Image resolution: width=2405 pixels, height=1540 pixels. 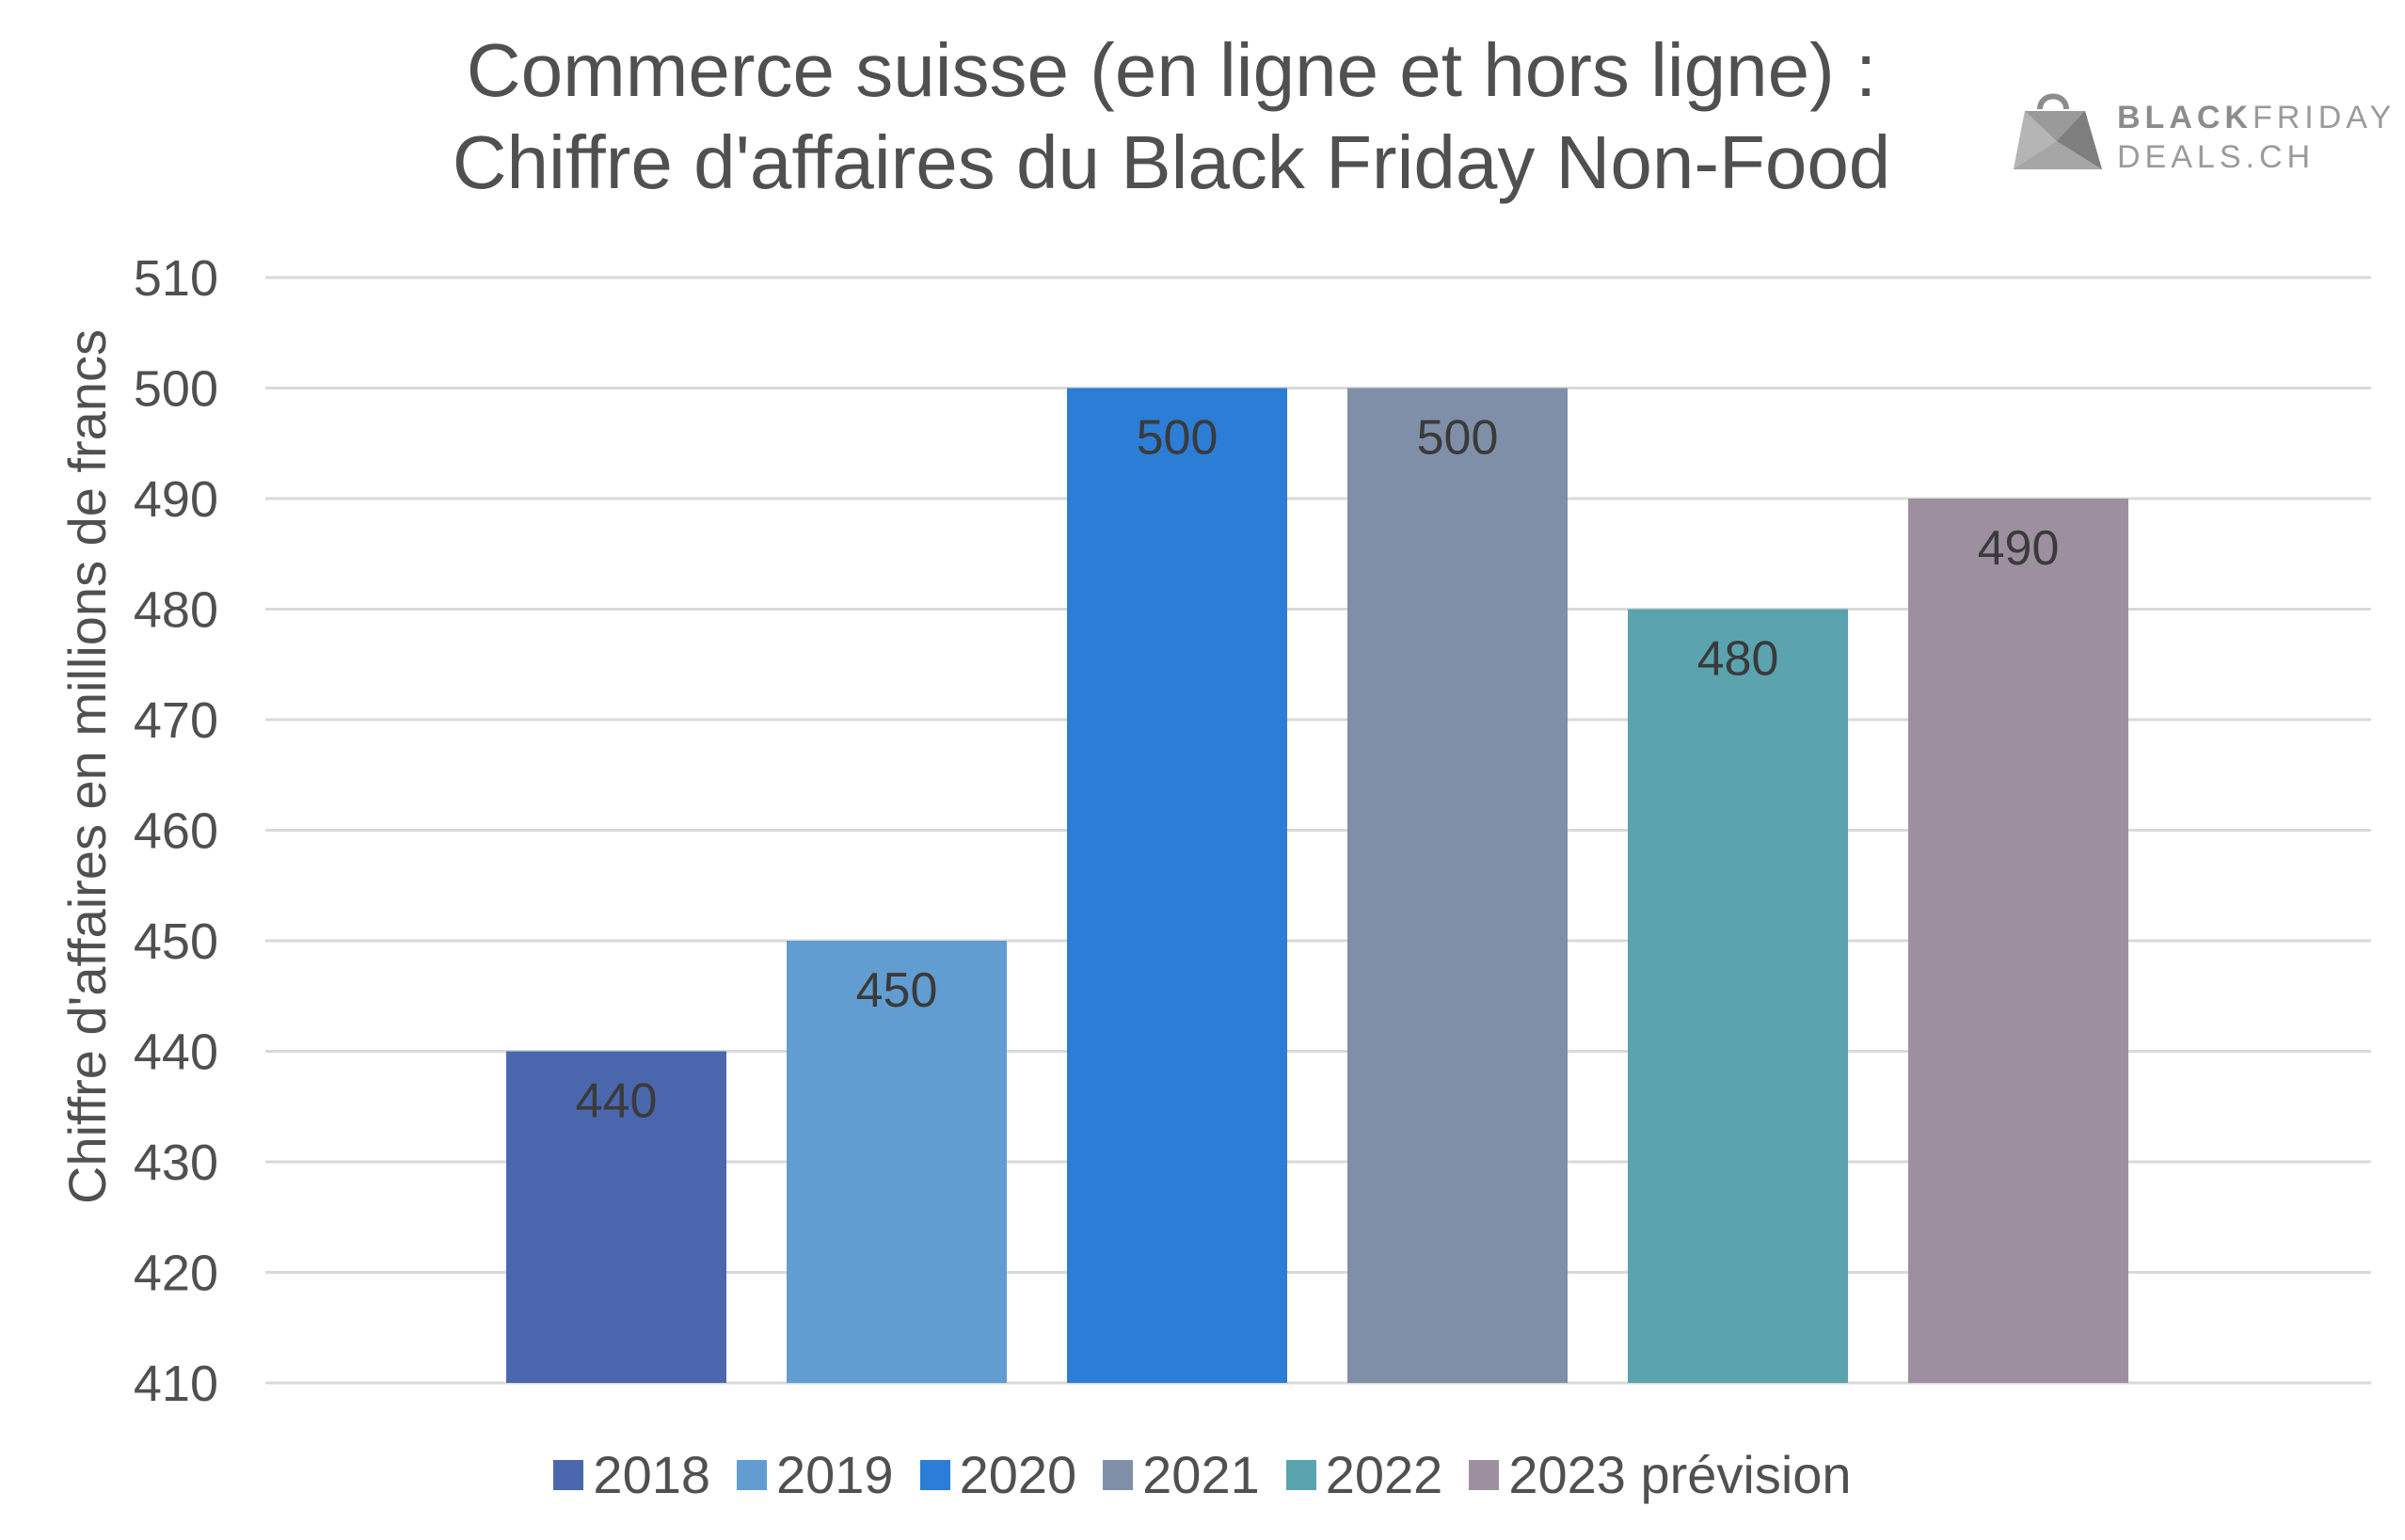 What do you see at coordinates (176, 499) in the screenshot?
I see `y-tick-label: 490` at bounding box center [176, 499].